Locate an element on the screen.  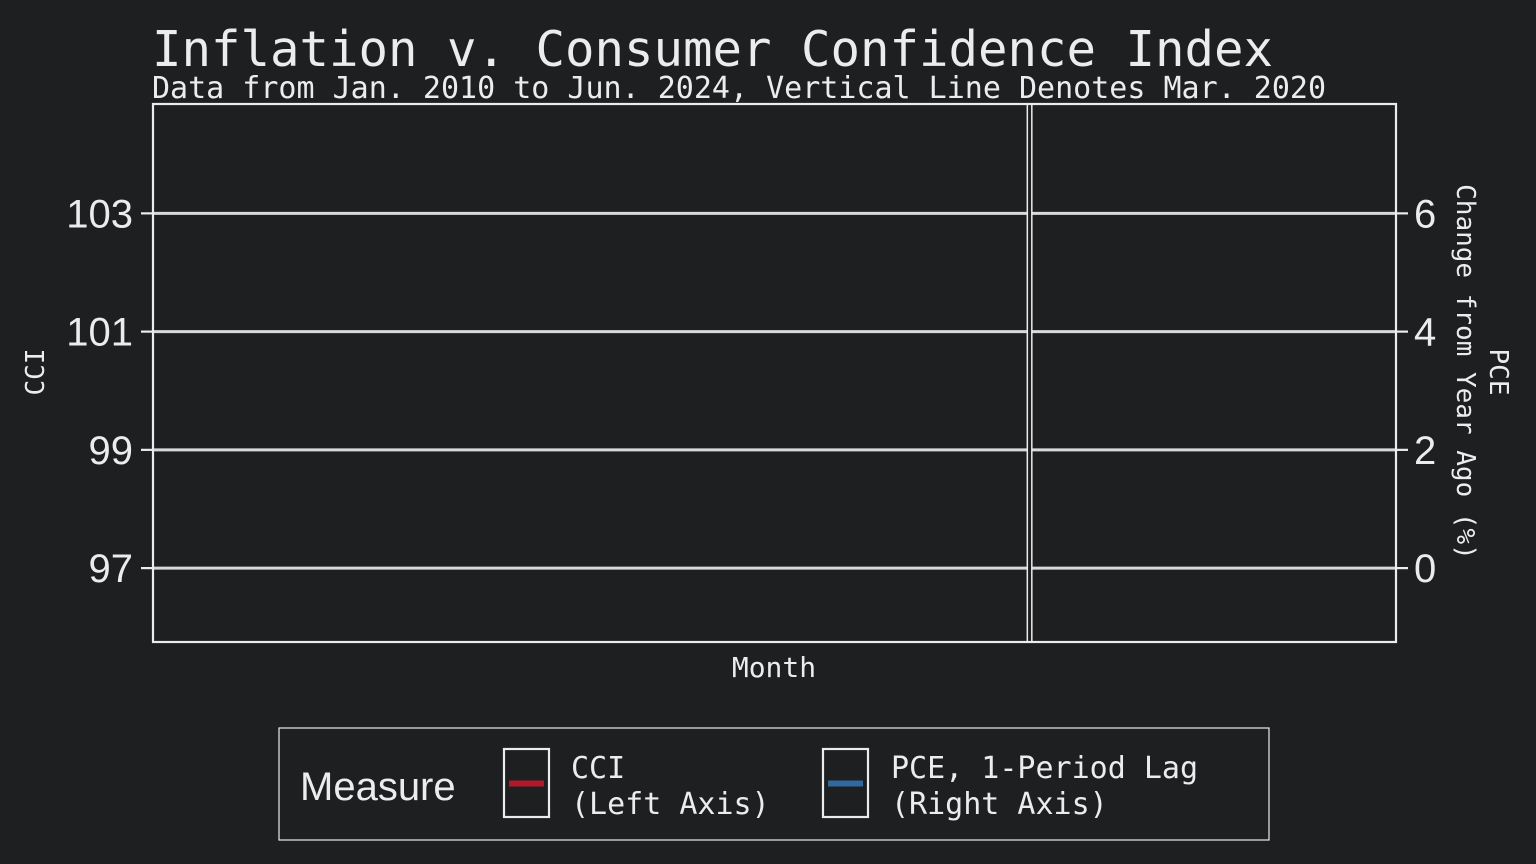
left-tick-label: 101 is located at coordinates (99, 333).